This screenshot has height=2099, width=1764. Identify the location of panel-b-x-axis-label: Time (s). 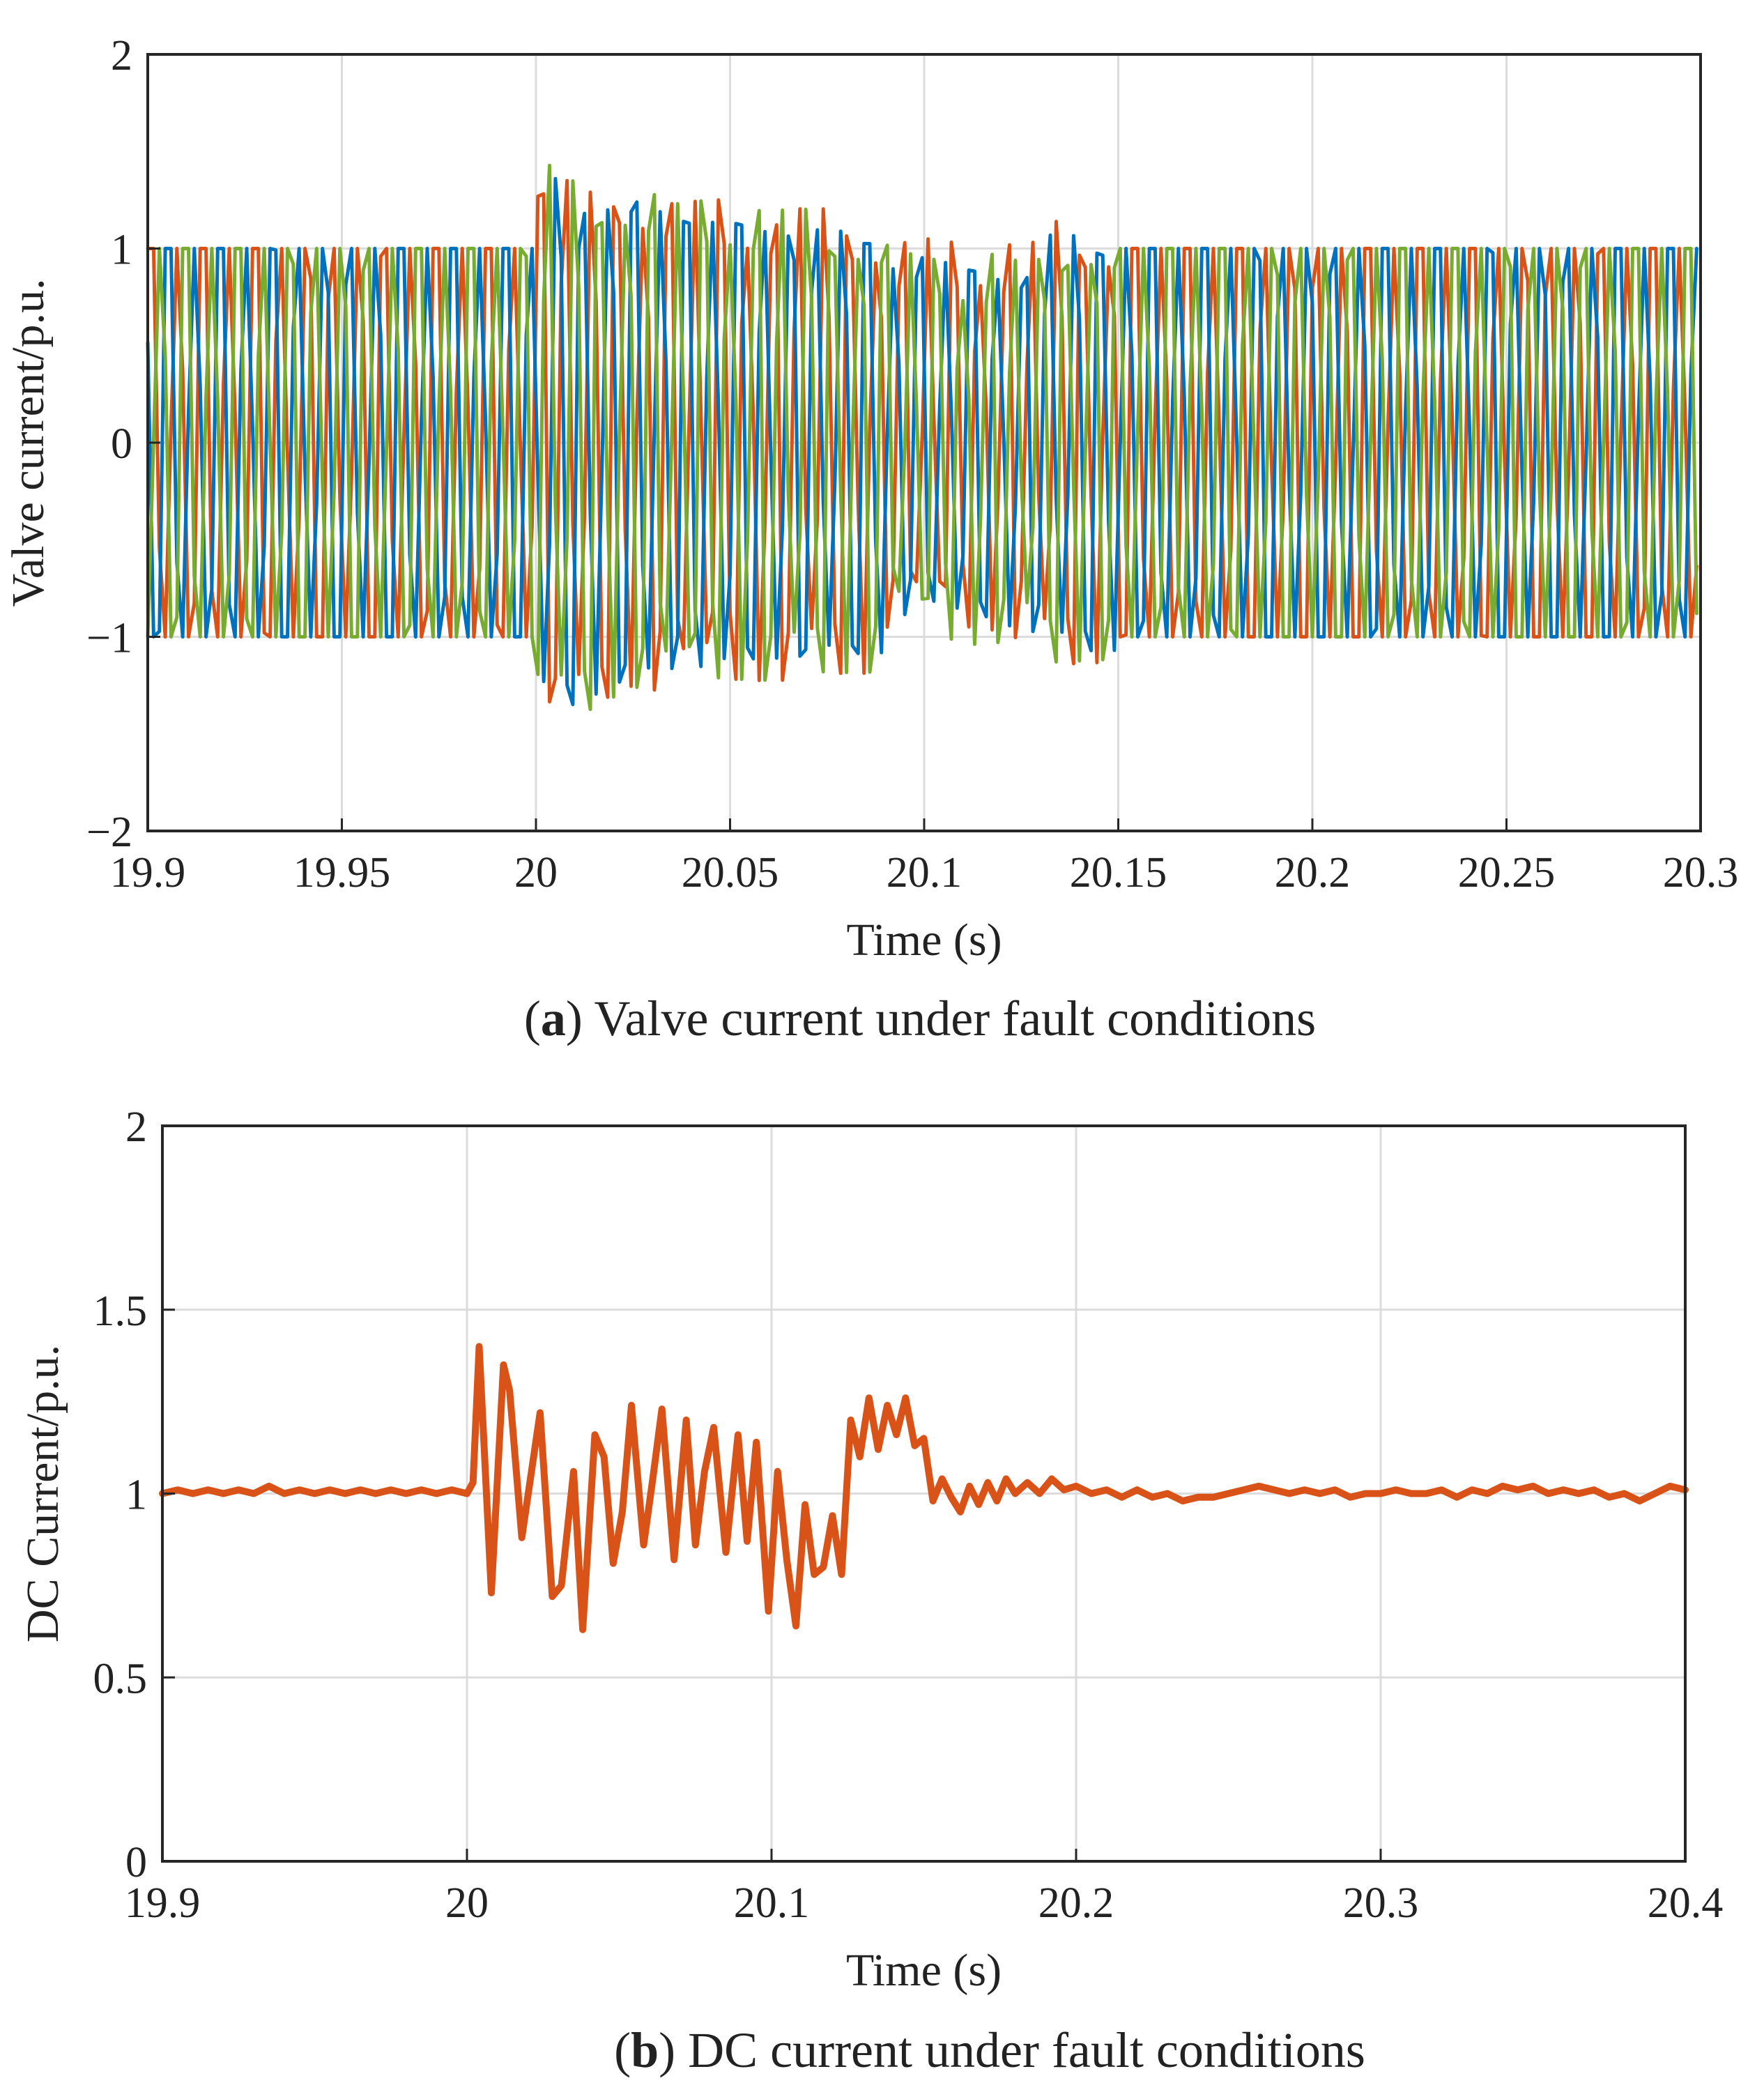
(924, 1970).